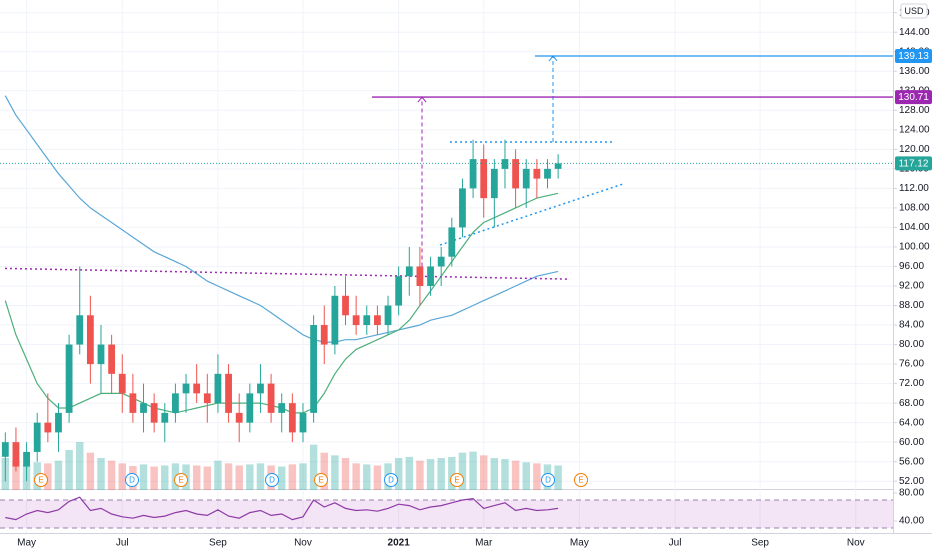  What do you see at coordinates (914, 32) in the screenshot?
I see `y-tick-label: 144.00` at bounding box center [914, 32].